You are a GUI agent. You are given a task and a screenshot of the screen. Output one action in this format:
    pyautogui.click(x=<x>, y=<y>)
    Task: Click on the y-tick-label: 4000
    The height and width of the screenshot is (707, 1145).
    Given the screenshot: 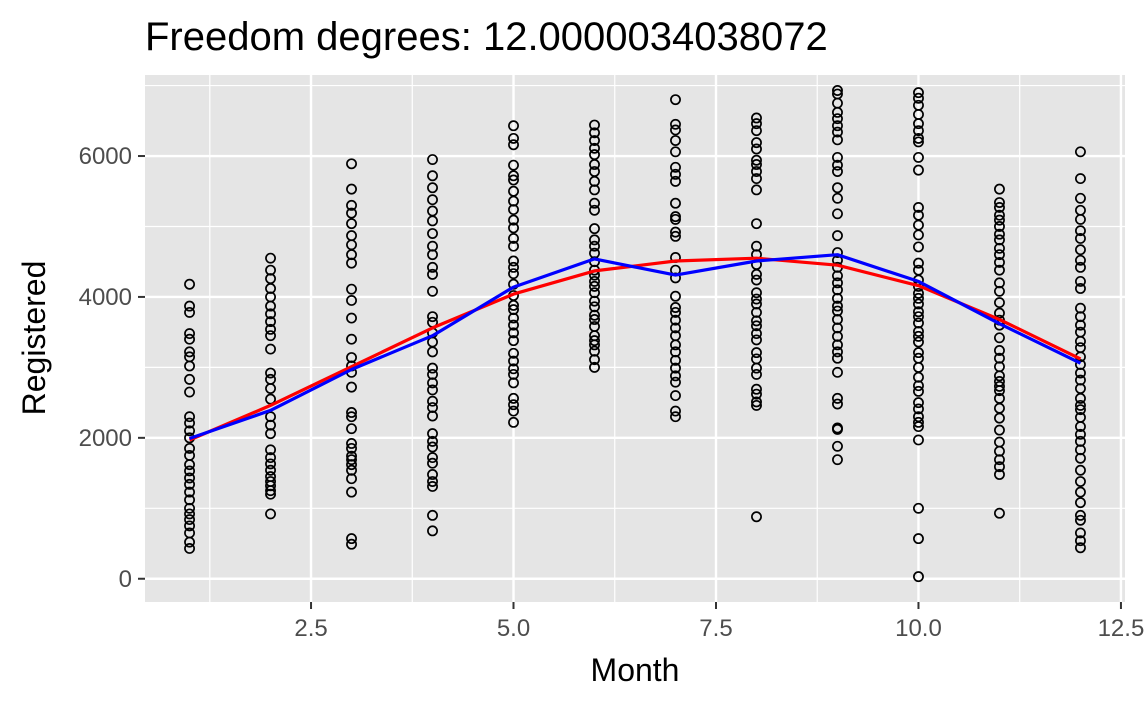 What is the action you would take?
    pyautogui.click(x=105, y=297)
    